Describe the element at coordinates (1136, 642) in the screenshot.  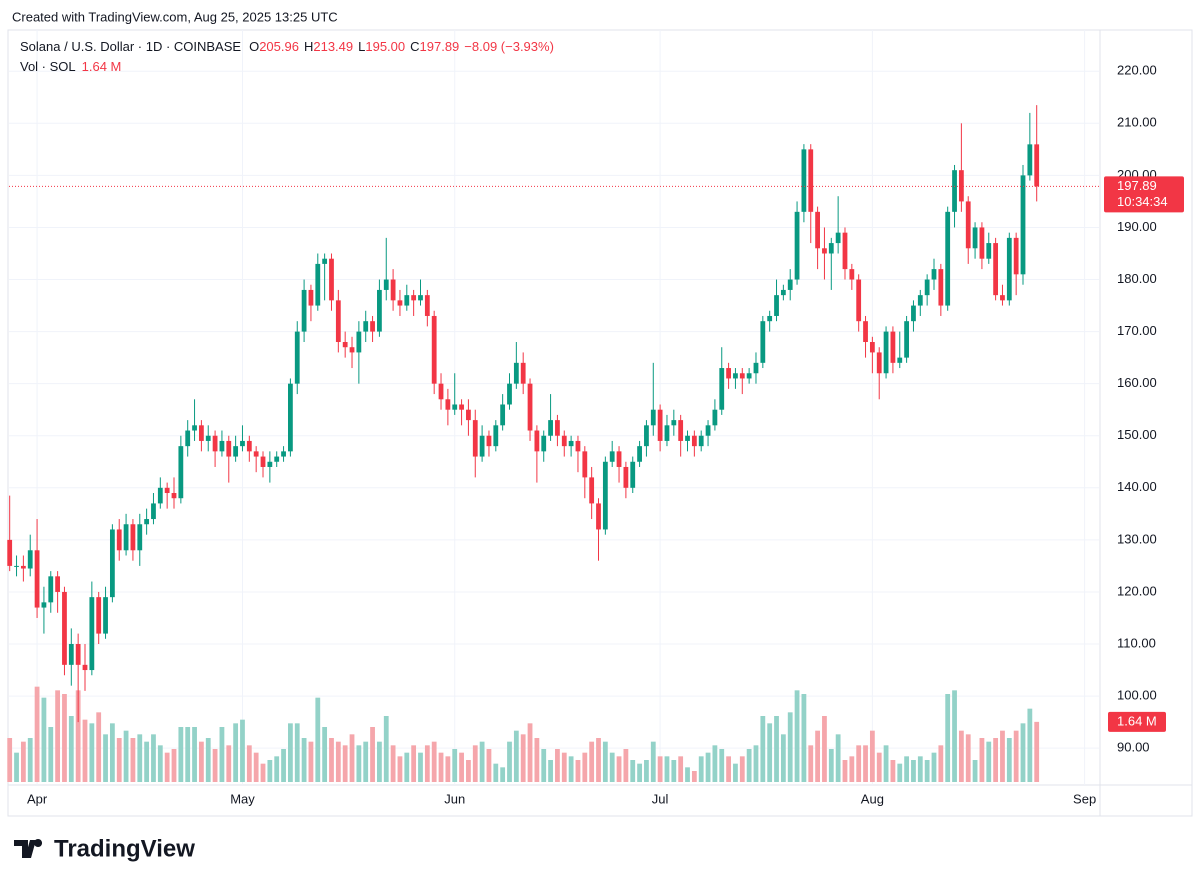
I see `y-tick-label: 110.00` at that location.